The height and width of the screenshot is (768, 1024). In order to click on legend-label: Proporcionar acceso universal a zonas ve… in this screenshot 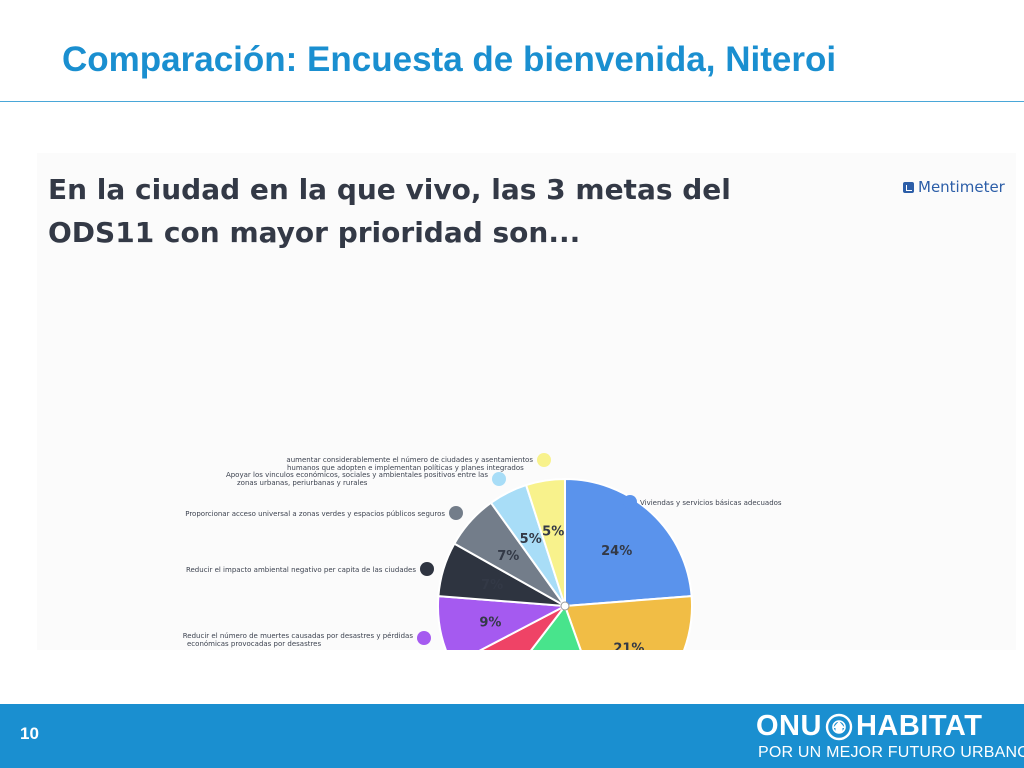, I will do `click(315, 514)`.